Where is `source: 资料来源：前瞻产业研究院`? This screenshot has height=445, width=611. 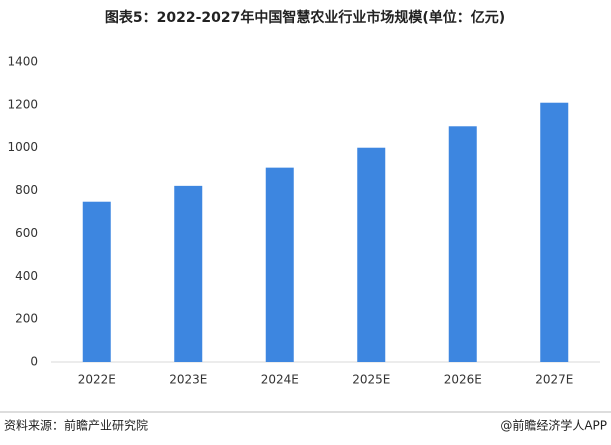
source: 资料来源：前瞻产业研究院 is located at coordinates (76, 425).